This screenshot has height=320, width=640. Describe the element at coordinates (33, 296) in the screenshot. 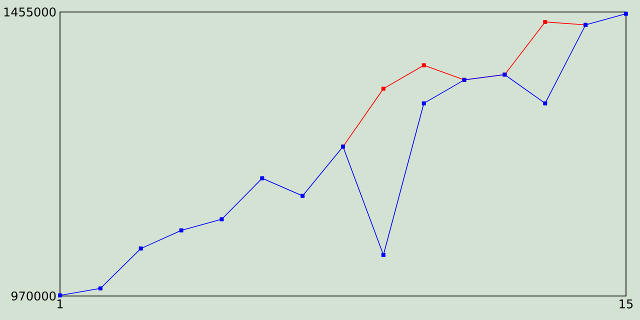

I see `y-tick-label: 970000` at that location.